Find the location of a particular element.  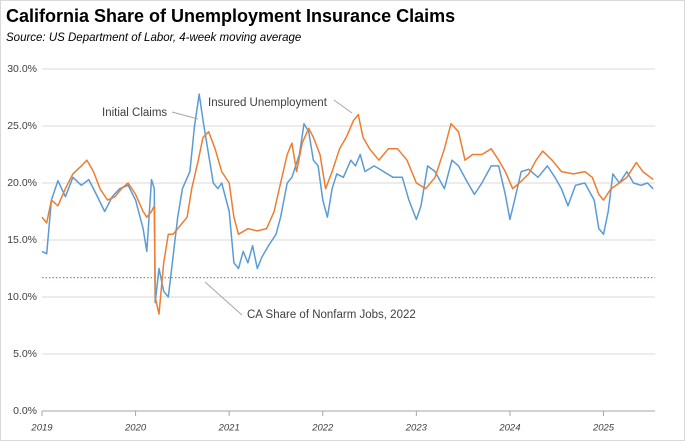

x-tick-label: 2021 is located at coordinates (229, 428).